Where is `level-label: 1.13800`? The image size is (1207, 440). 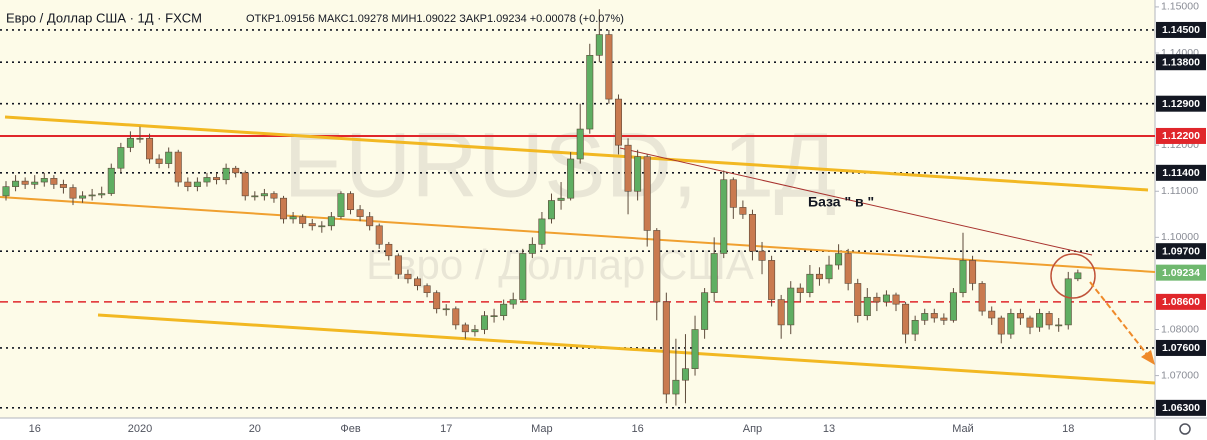 level-label: 1.13800 is located at coordinates (1181, 62).